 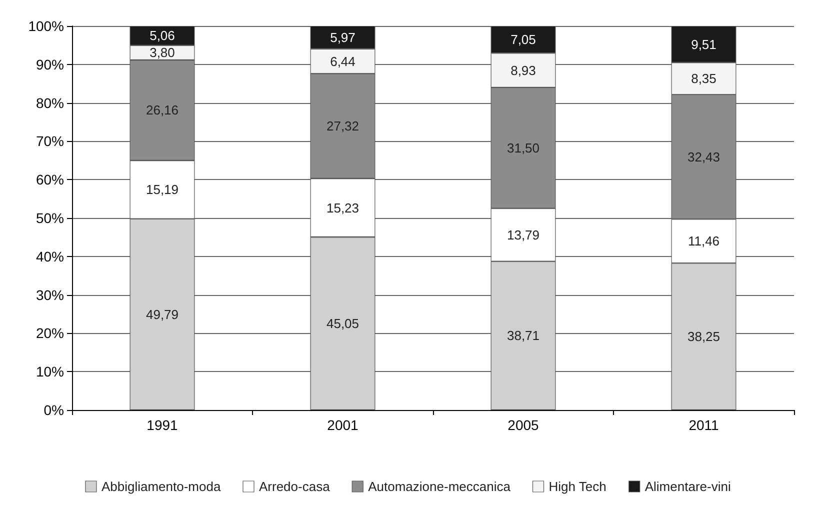 What do you see at coordinates (50, 102) in the screenshot?
I see `y-tick-label: 80%` at bounding box center [50, 102].